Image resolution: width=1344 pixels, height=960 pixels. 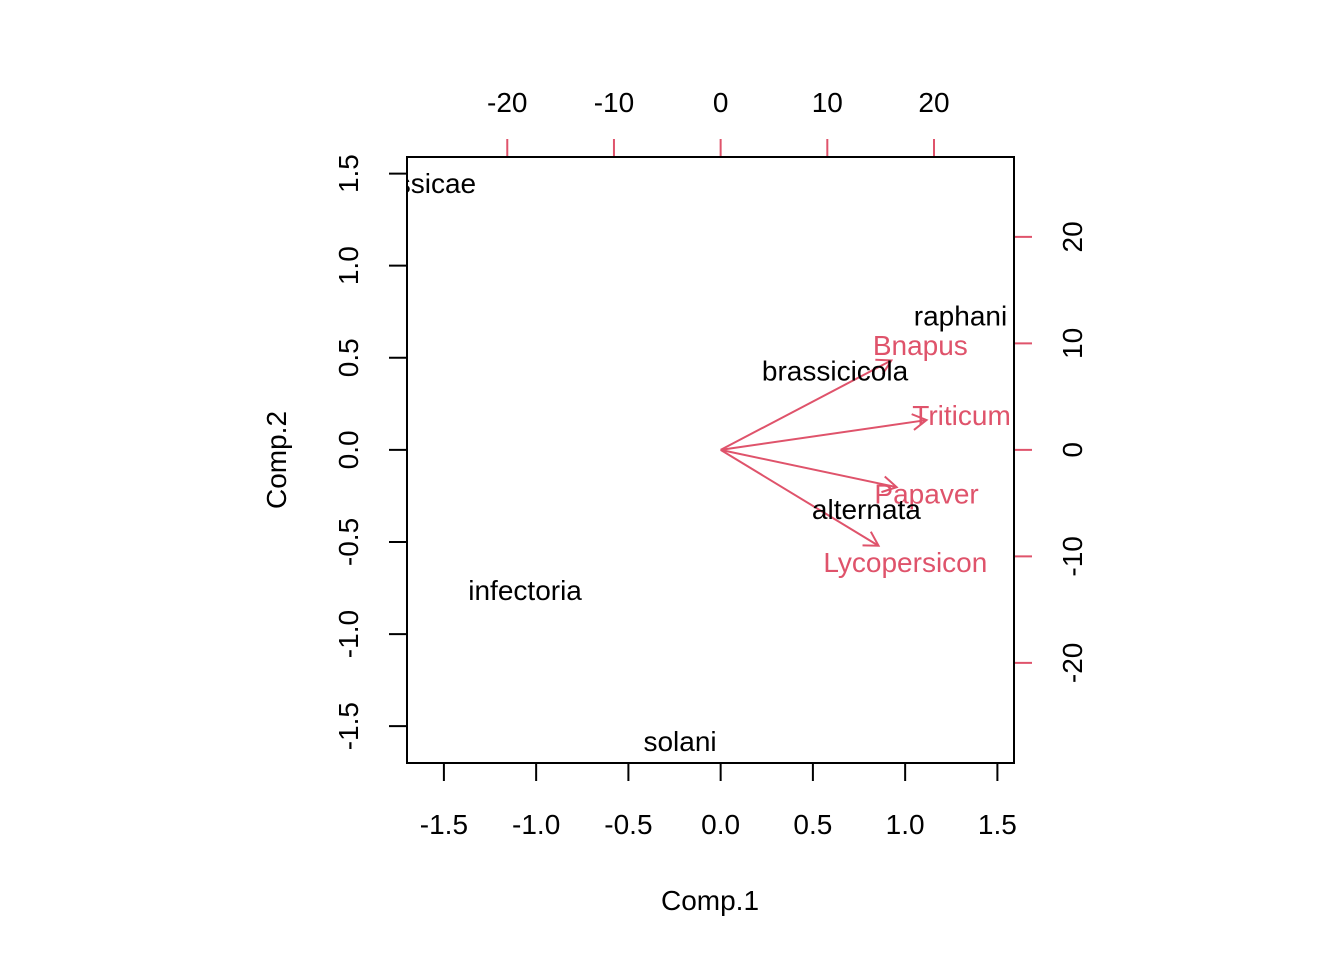 What do you see at coordinates (614, 102) in the screenshot?
I see `top-tick-label: -10` at bounding box center [614, 102].